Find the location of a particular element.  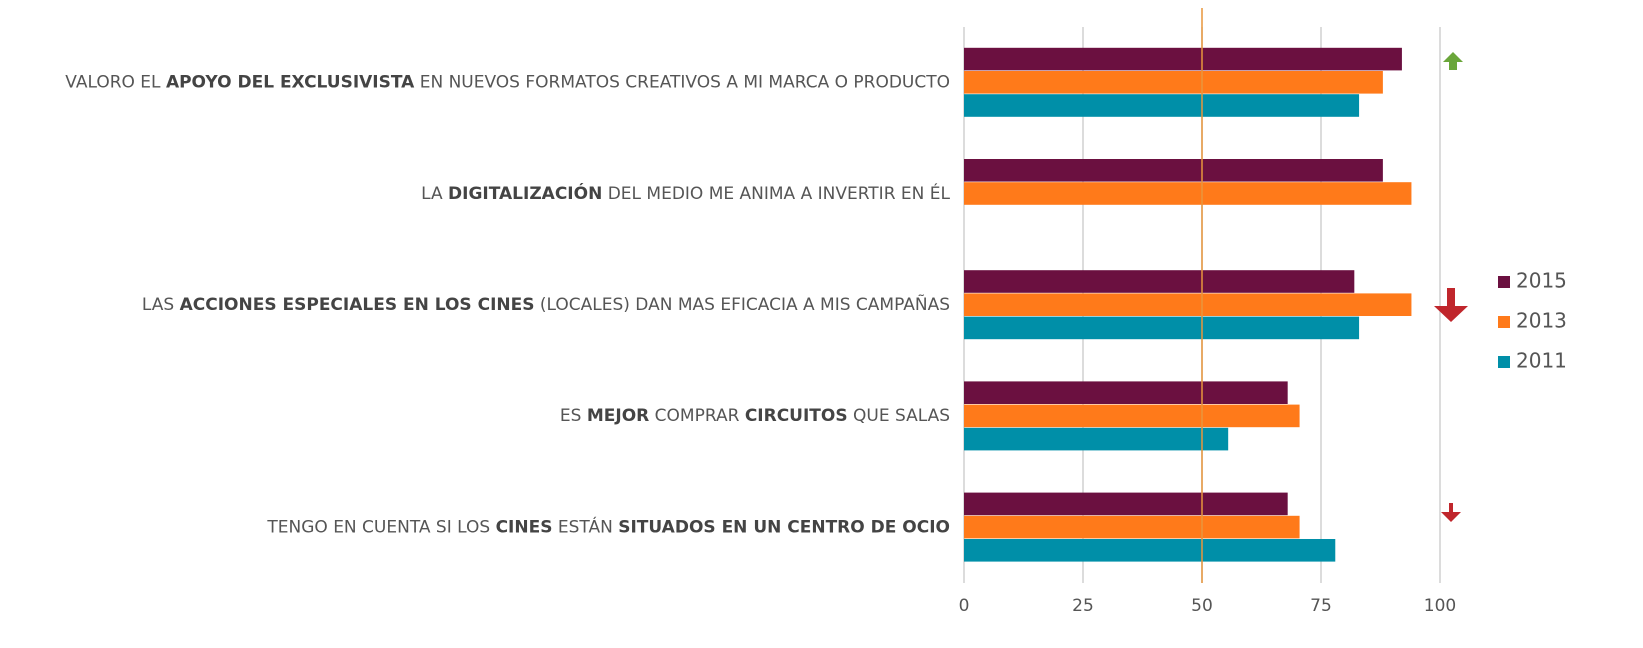

category-label-part: ESTÁN is located at coordinates (585, 526).